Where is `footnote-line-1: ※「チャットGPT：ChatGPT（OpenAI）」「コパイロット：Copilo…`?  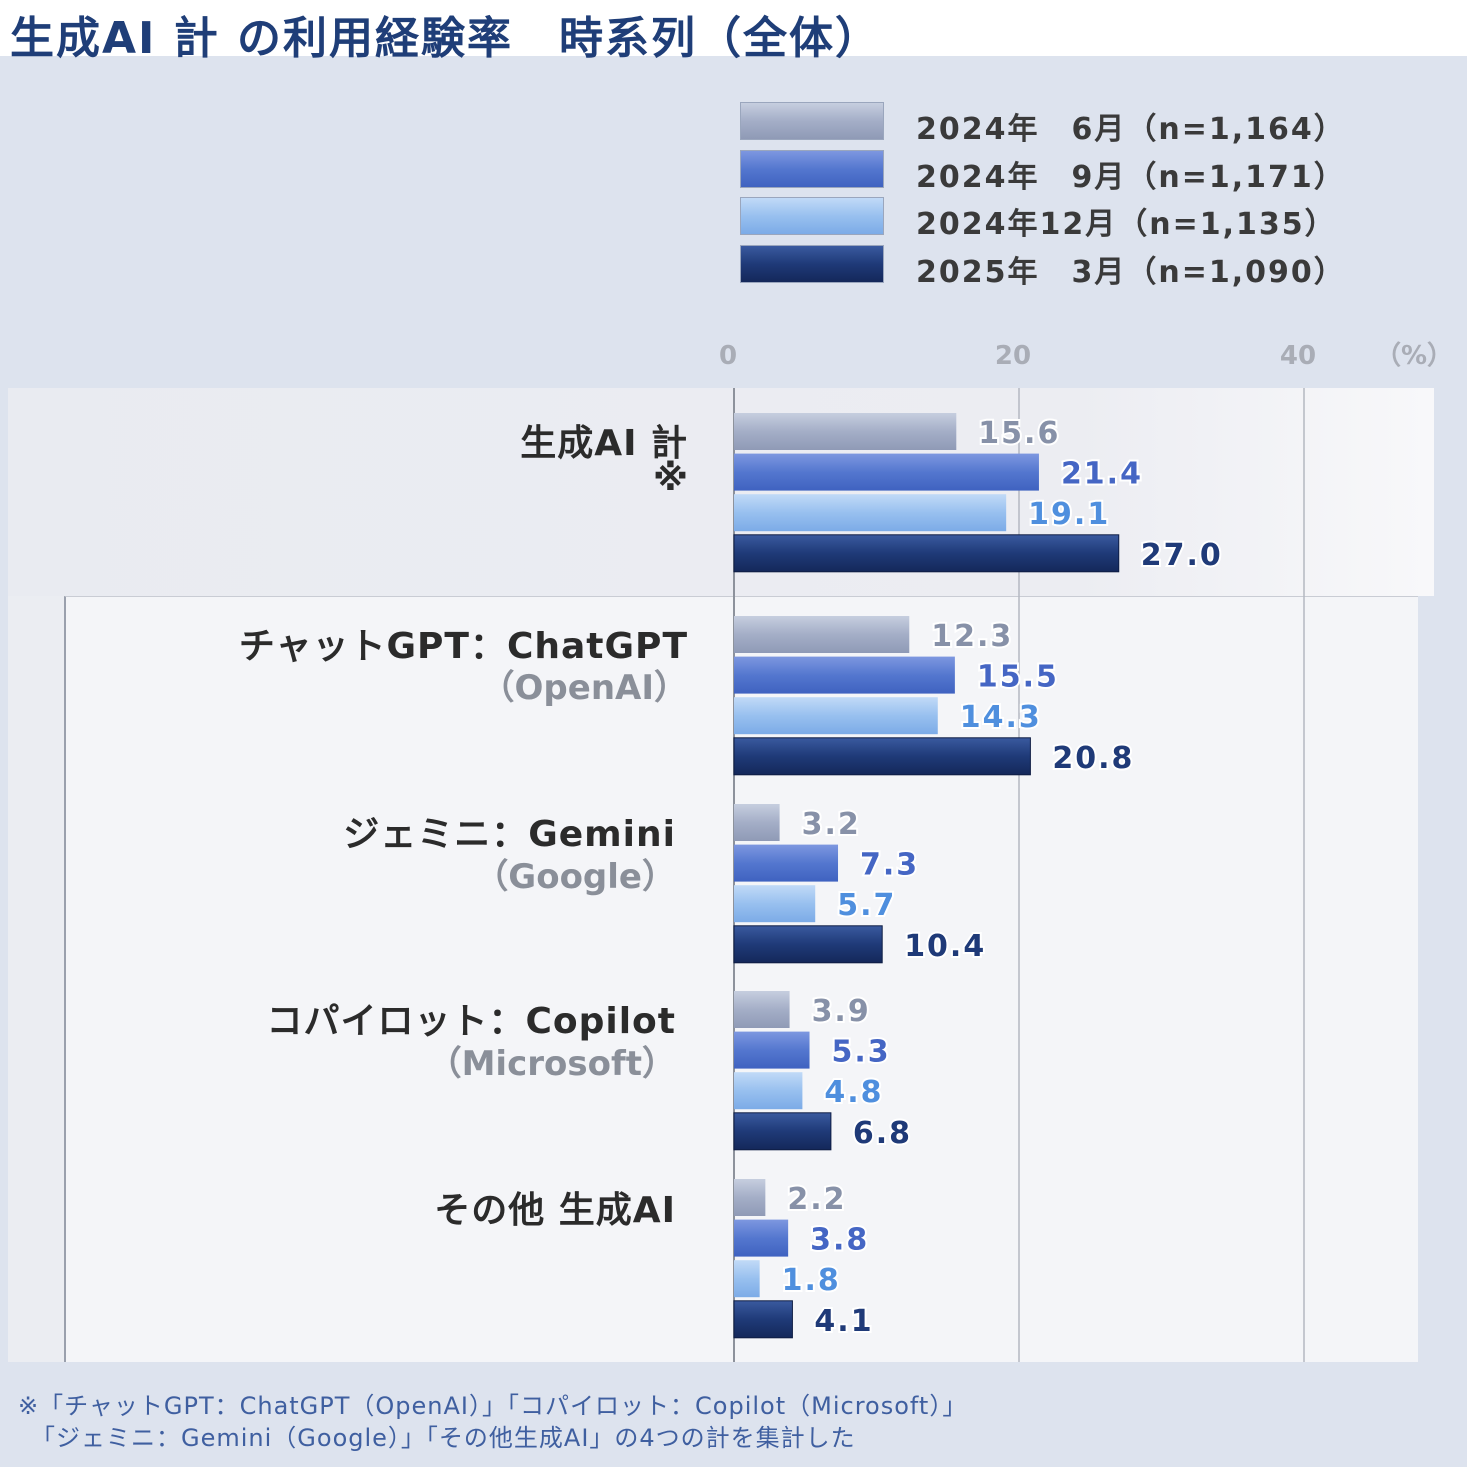 footnote-line-1: ※「チャットGPT：ChatGPT（OpenAI）」「コパイロット：Copilo… is located at coordinates (493, 1406).